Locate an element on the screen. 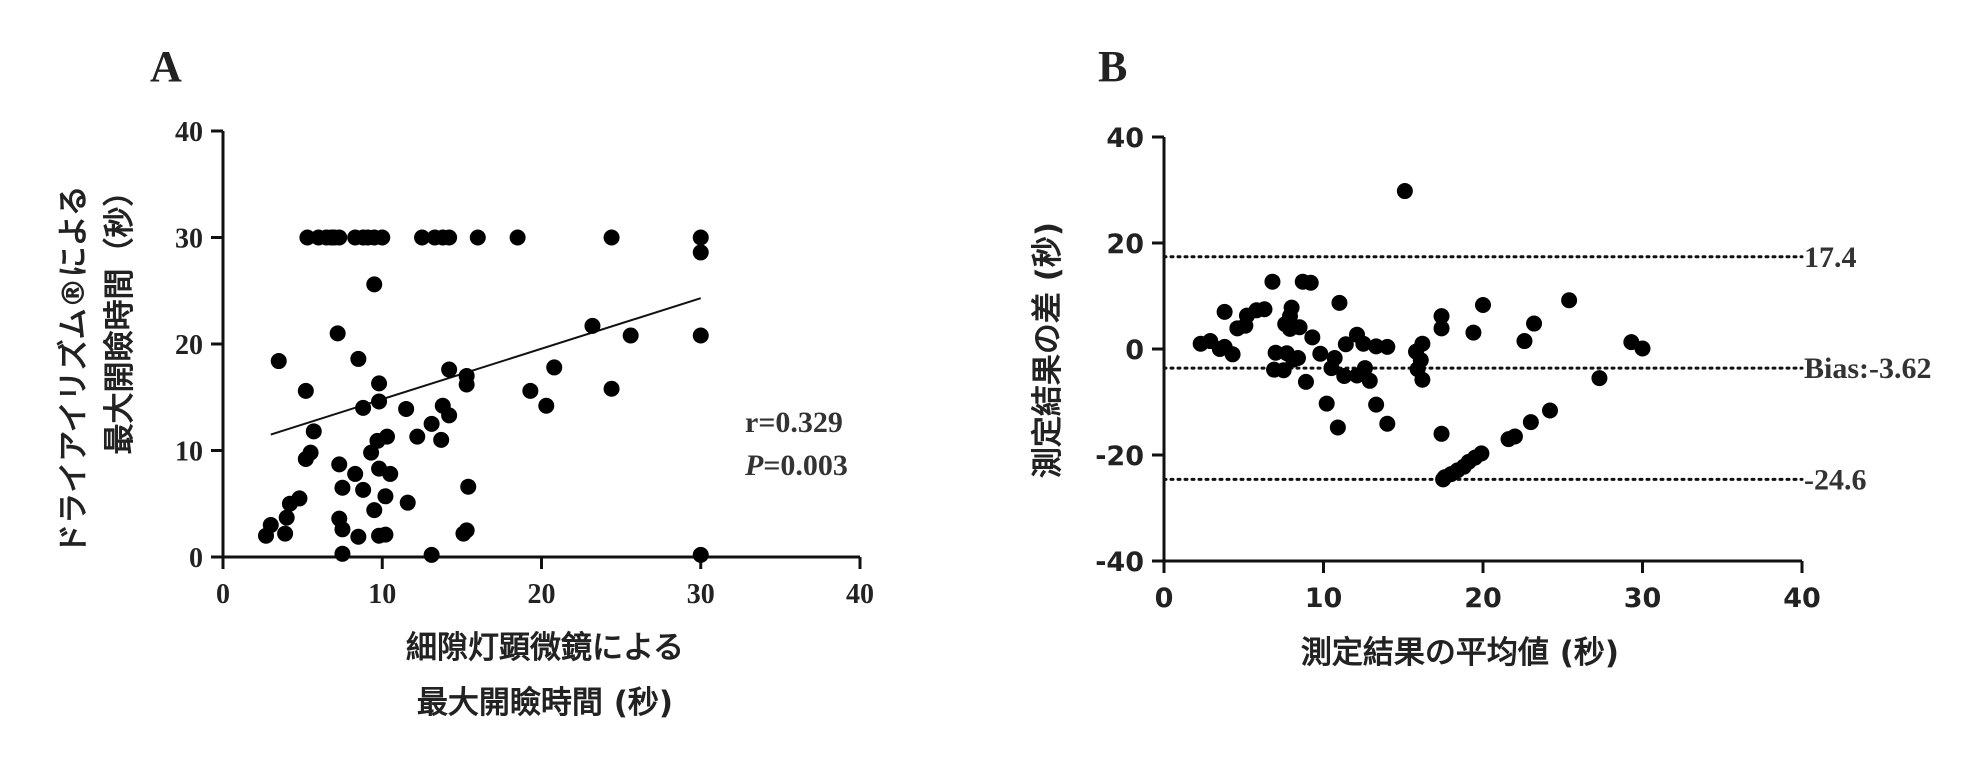 This screenshot has width=1973, height=767. y-axis-label-b: 測定結果の差 (秒) is located at coordinates (1048, 350).